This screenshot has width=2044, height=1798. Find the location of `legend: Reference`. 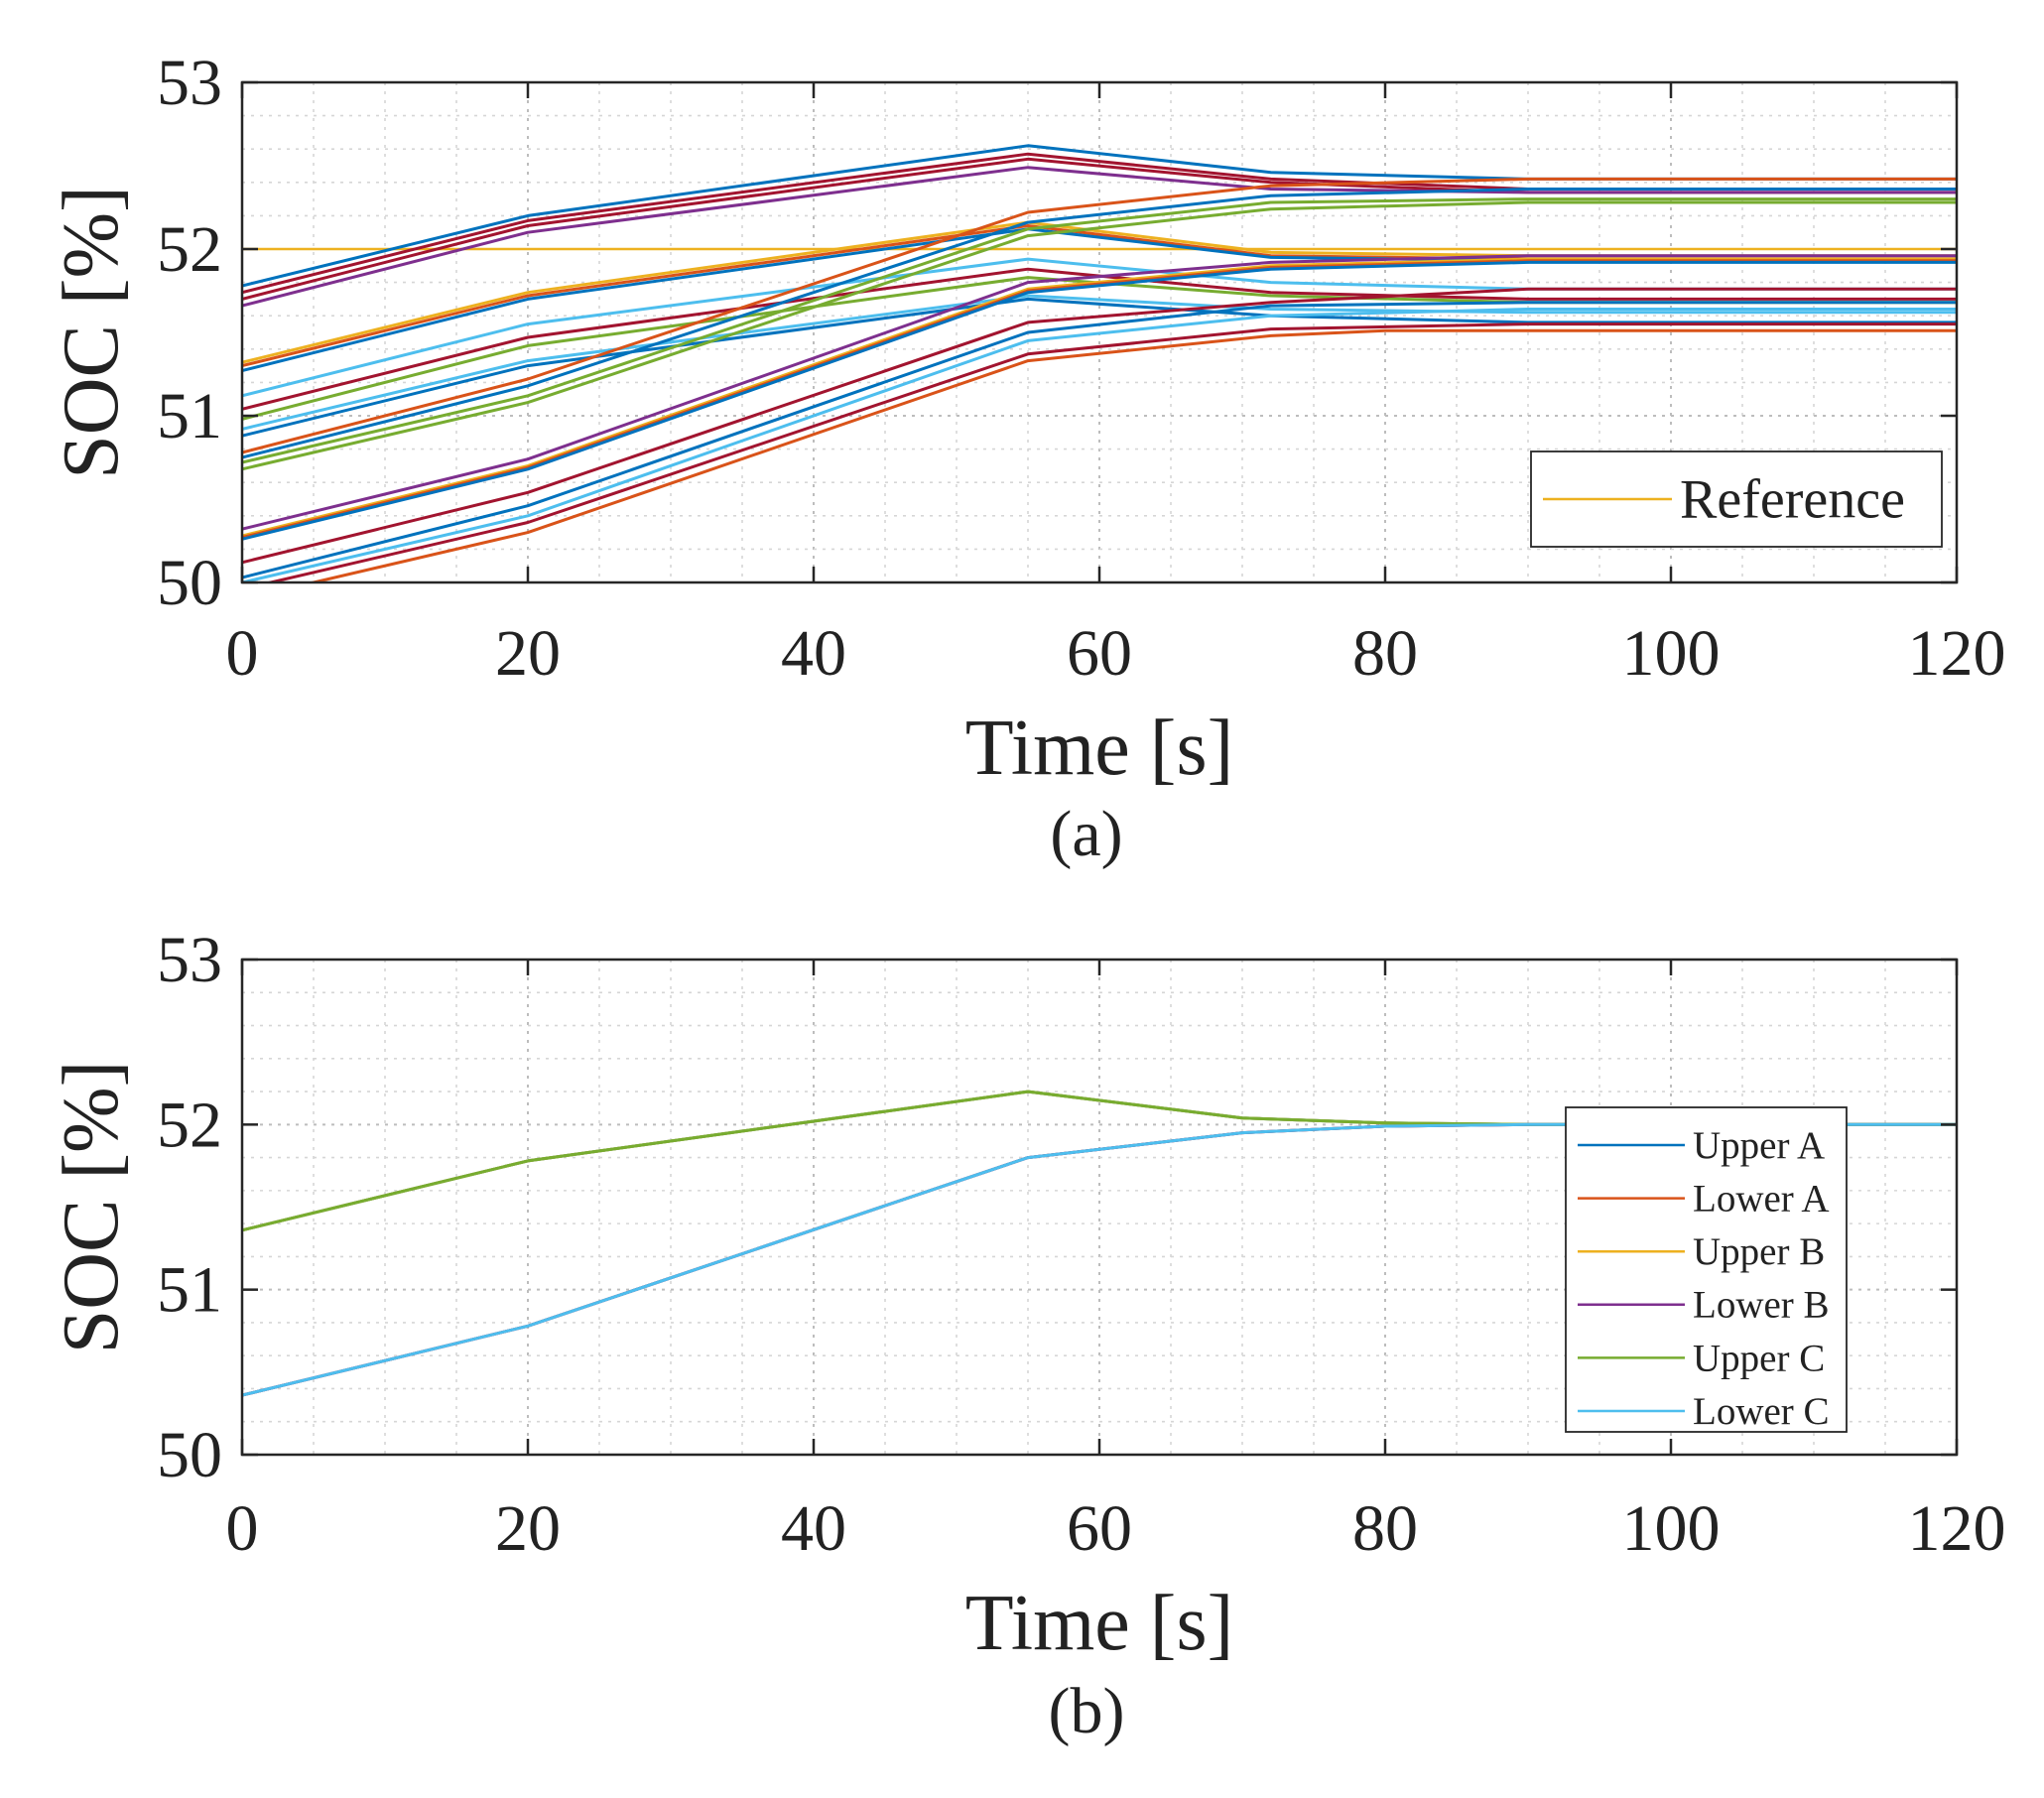

legend: Reference is located at coordinates (1736, 499).